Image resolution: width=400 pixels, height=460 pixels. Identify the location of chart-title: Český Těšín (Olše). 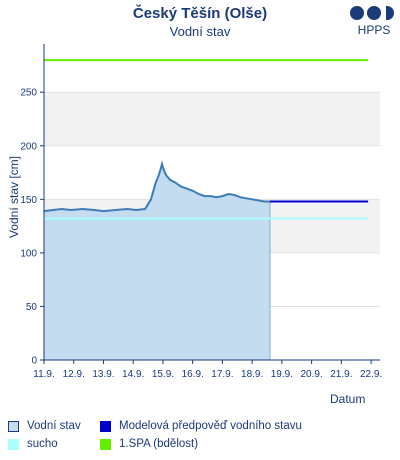
(200, 13).